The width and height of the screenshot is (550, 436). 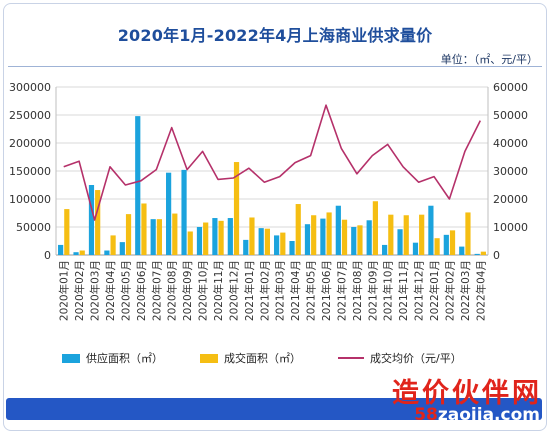 What do you see at coordinates (510, 87) in the screenshot?
I see `y-tick-label-right: 60000` at bounding box center [510, 87].